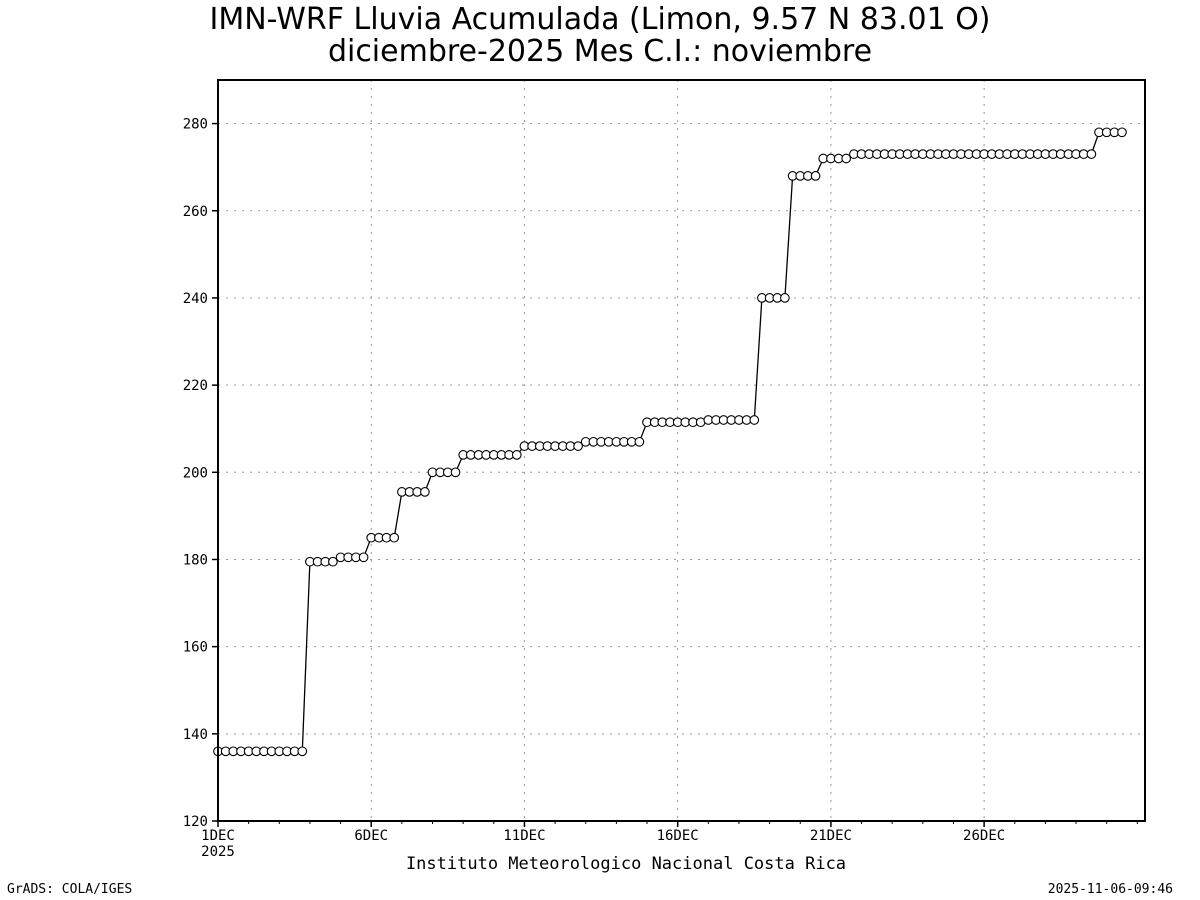 The width and height of the screenshot is (1200, 900). Describe the element at coordinates (218, 836) in the screenshot. I see `x-tick-label: 1DEC` at that location.